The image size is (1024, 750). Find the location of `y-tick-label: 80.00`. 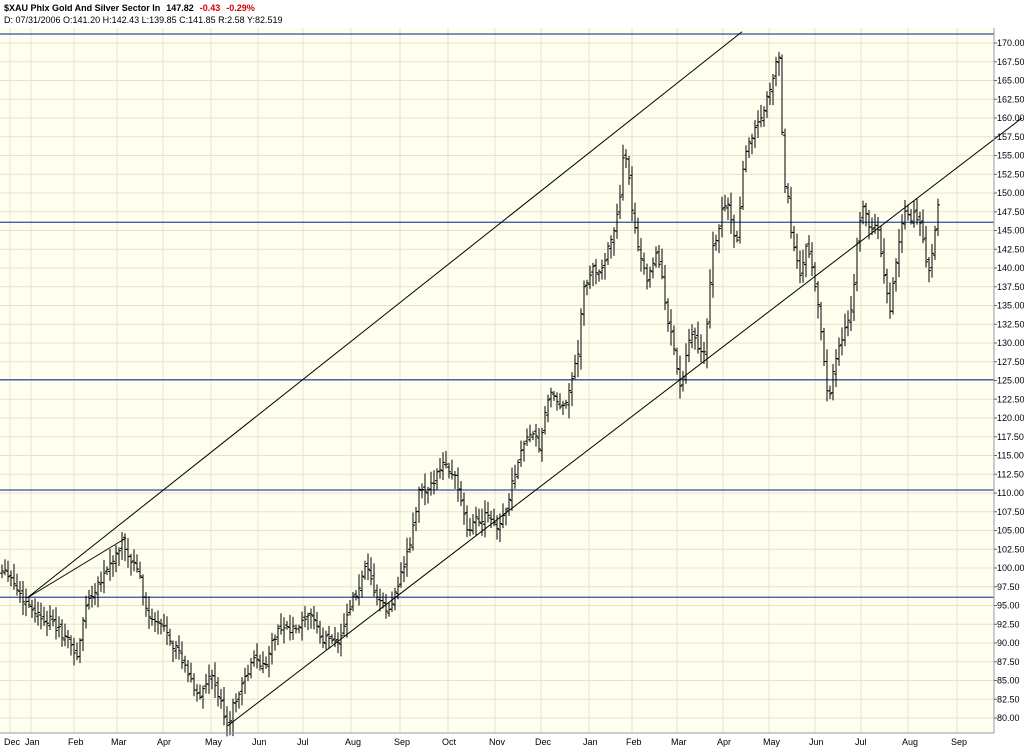

y-tick-label: 80.00 is located at coordinates (1008, 718).